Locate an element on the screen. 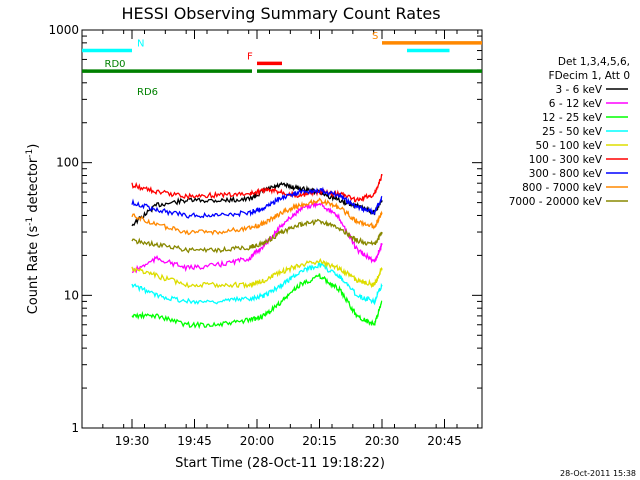 Image resolution: width=640 pixels, height=480 pixels. y-axis-label-mid: detector is located at coordinates (33, 187).